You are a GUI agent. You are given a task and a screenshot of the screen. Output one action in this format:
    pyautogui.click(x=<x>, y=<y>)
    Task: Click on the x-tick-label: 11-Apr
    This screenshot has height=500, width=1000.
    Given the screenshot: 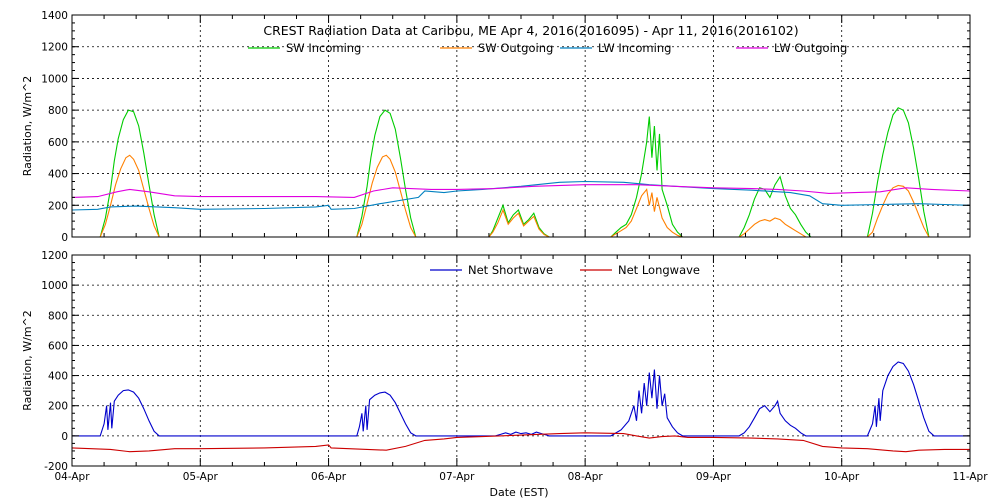 What is the action you would take?
    pyautogui.click(x=970, y=477)
    